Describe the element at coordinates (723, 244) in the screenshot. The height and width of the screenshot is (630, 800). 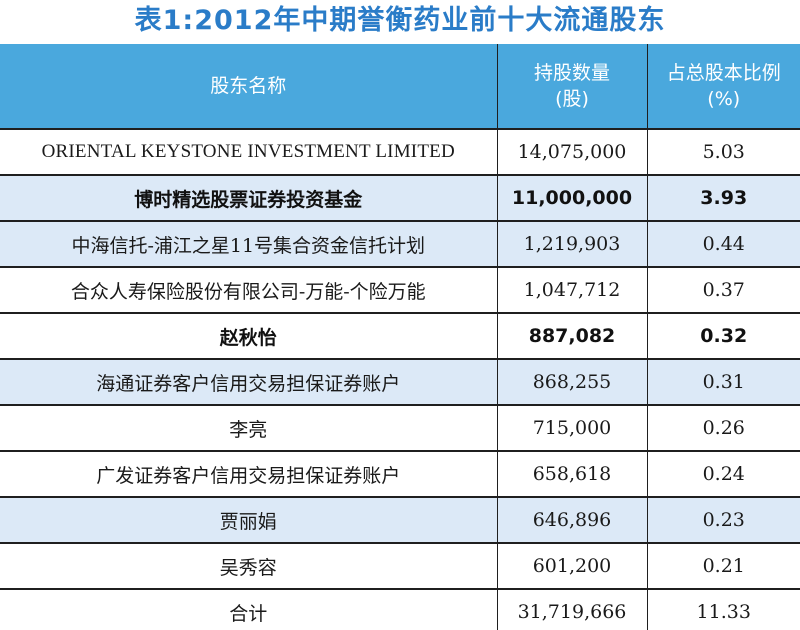
I see `ratio-cell: 0.44` at that location.